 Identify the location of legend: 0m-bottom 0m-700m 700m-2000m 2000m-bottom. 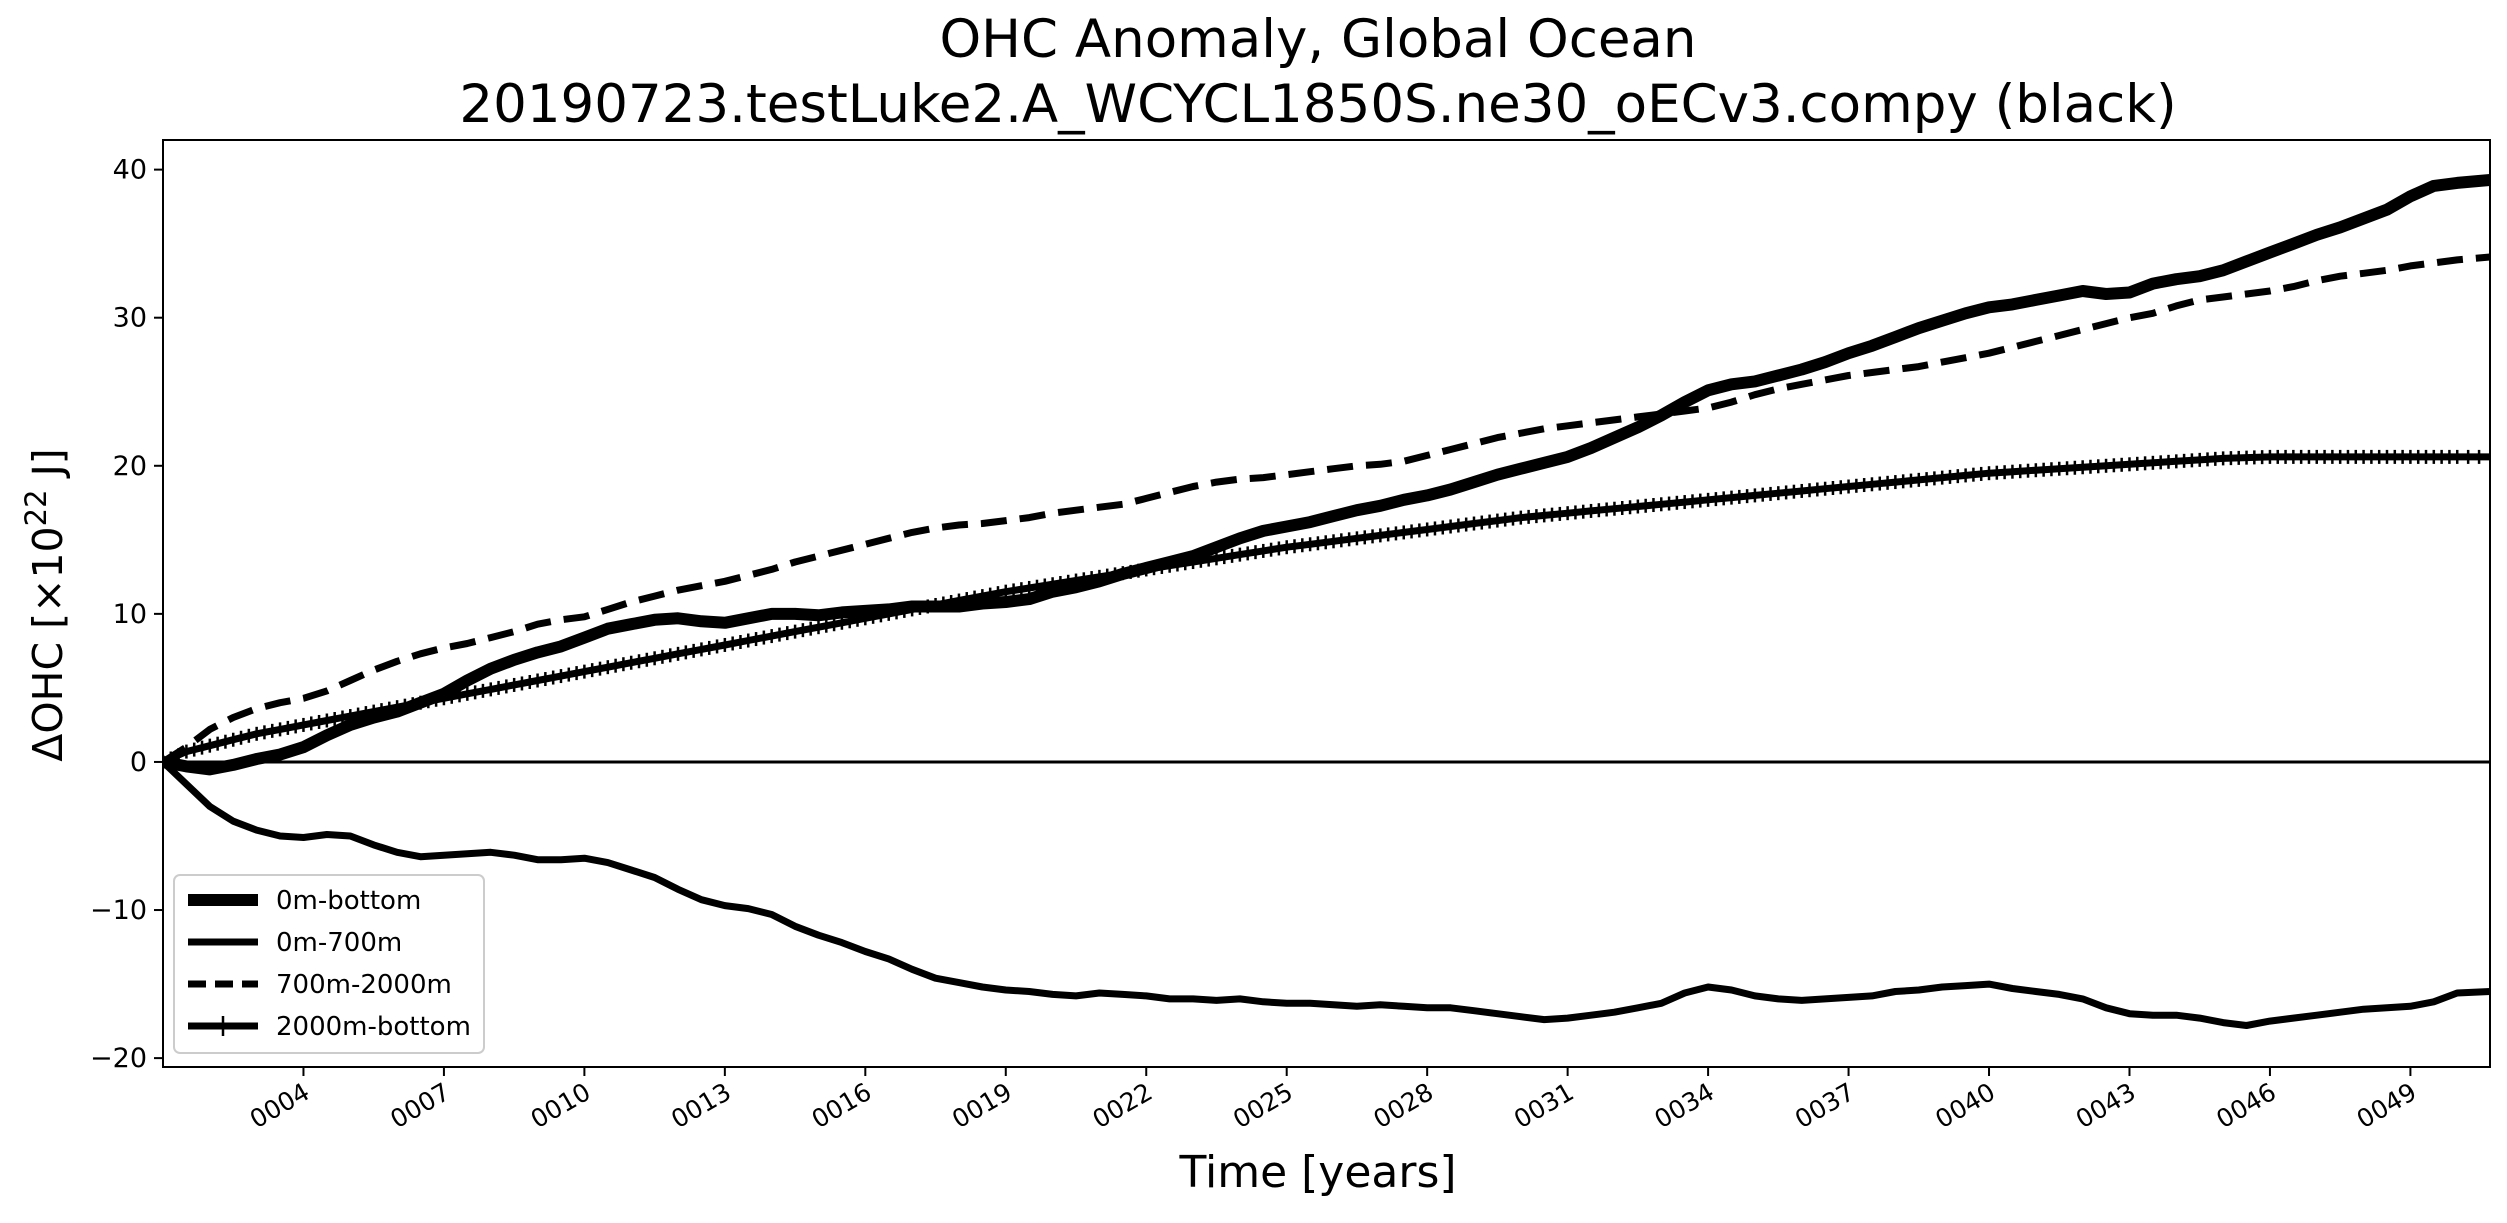
(329, 964).